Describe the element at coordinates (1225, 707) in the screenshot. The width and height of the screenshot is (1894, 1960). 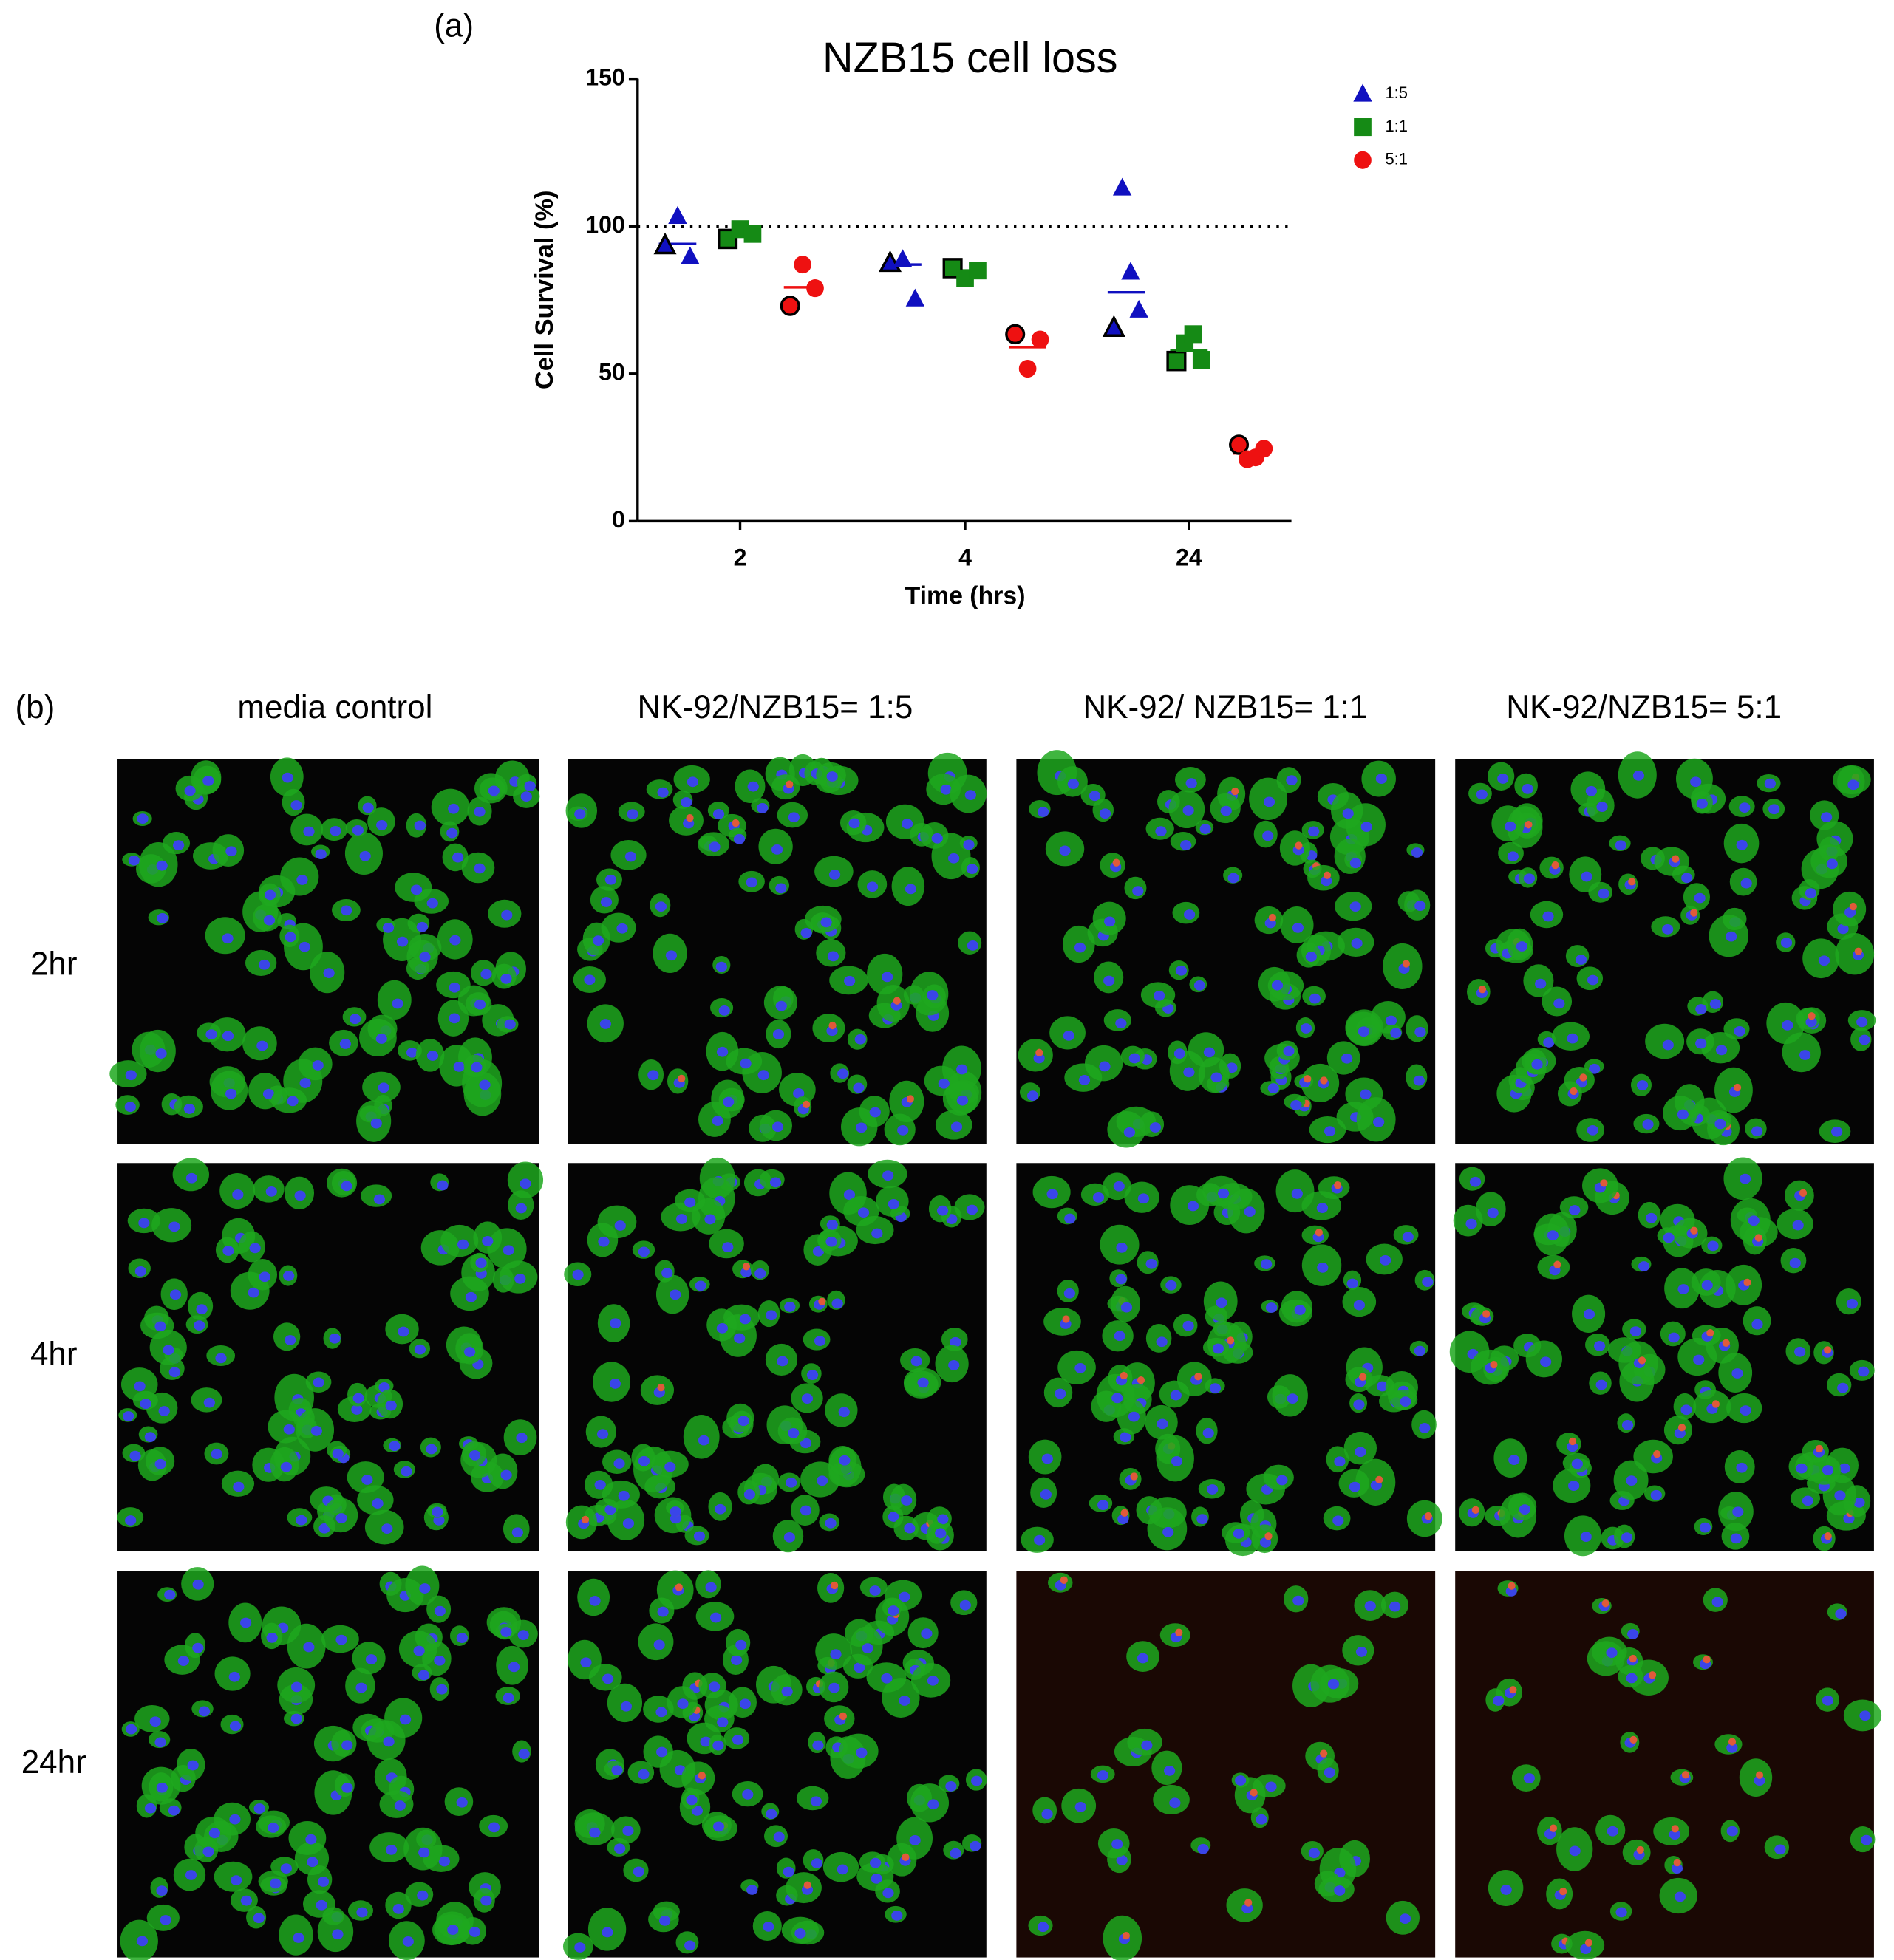
I see `column-title: NK-92/ NZB15= 1:1` at that location.